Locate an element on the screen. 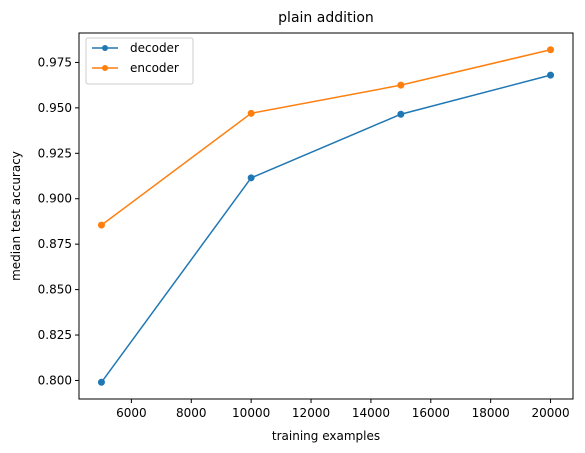 The height and width of the screenshot is (453, 585). x-tick-label: 18000 is located at coordinates (491, 413).